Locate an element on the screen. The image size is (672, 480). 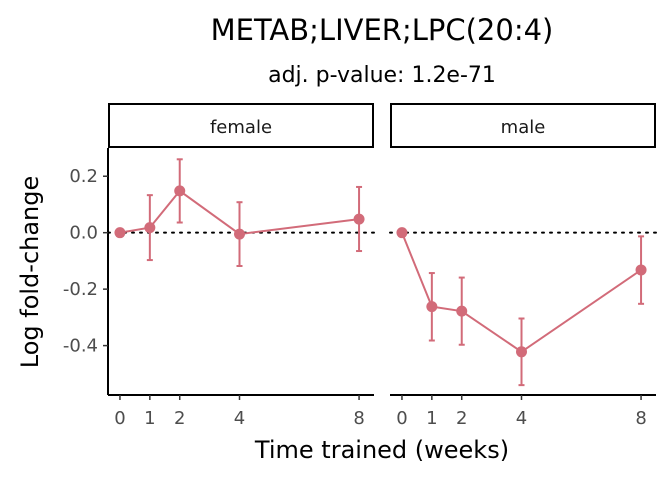
x-axis-title: Time trained (weeks) is located at coordinates (381, 450).